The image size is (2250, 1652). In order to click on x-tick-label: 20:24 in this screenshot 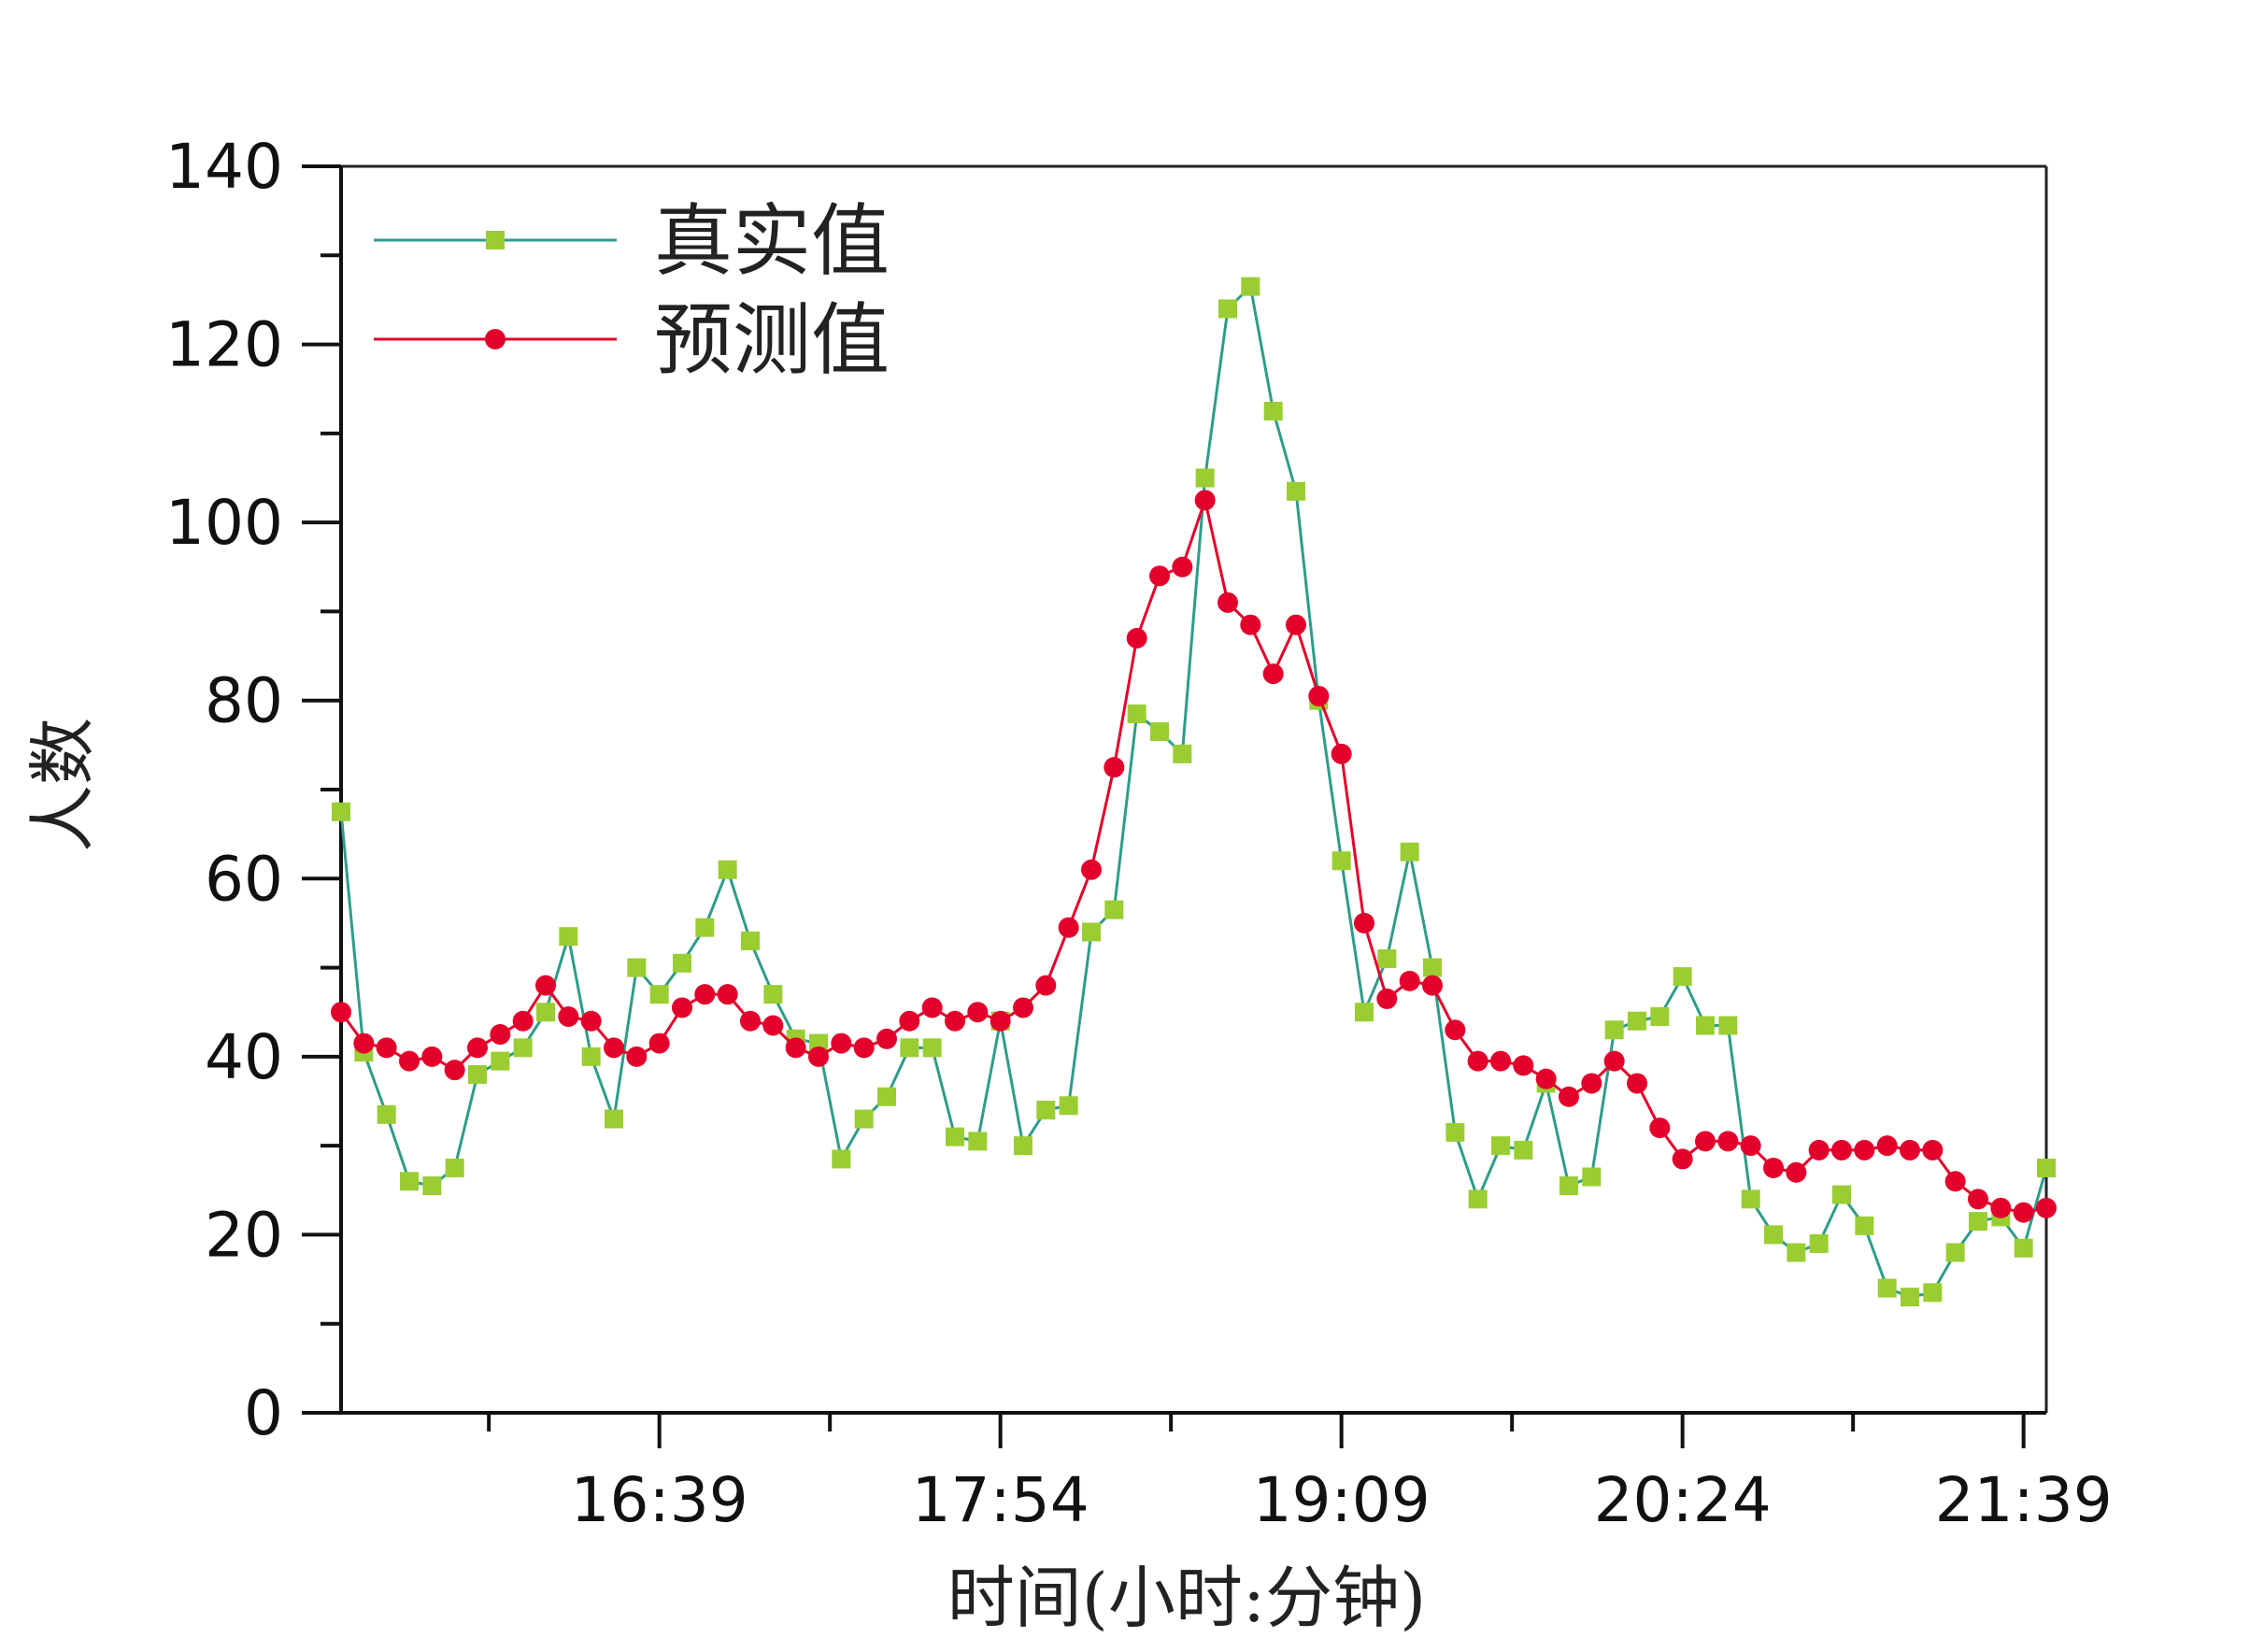, I will do `click(1683, 1500)`.